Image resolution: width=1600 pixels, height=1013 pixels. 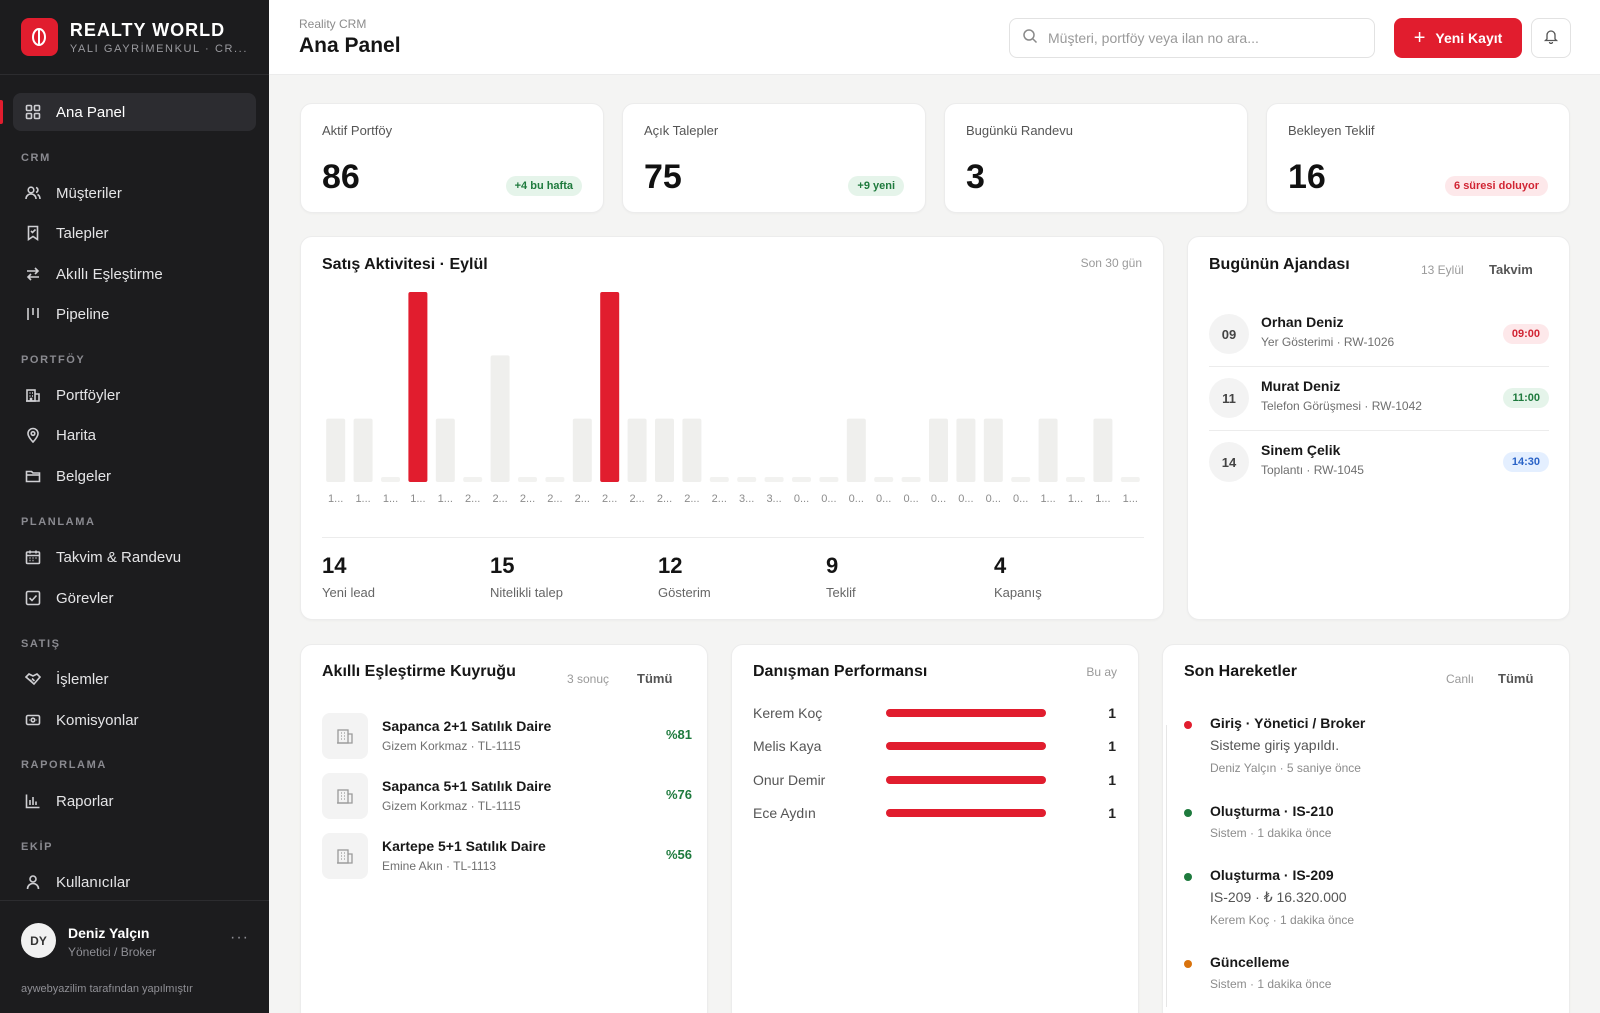 I want to click on sidebar-item-musteriler: Müşteriler, so click(x=134, y=193).